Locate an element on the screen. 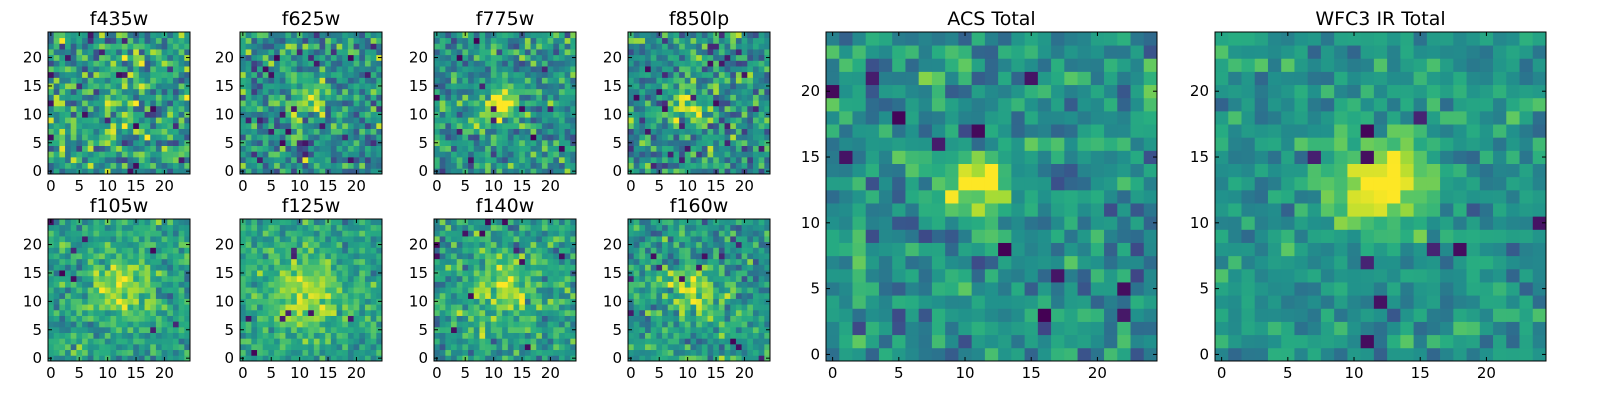 Image resolution: width=1600 pixels, height=400 pixels. panel-title: f125w is located at coordinates (311, 206).